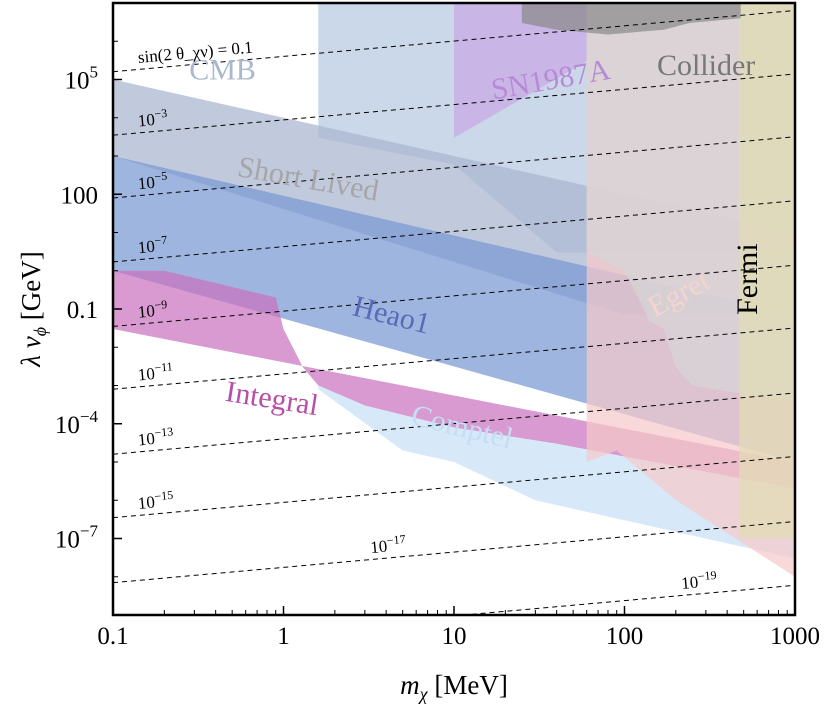 This screenshot has width=830, height=704. What do you see at coordinates (454, 687) in the screenshot?
I see `x-axis-label: mχ [MeV]` at bounding box center [454, 687].